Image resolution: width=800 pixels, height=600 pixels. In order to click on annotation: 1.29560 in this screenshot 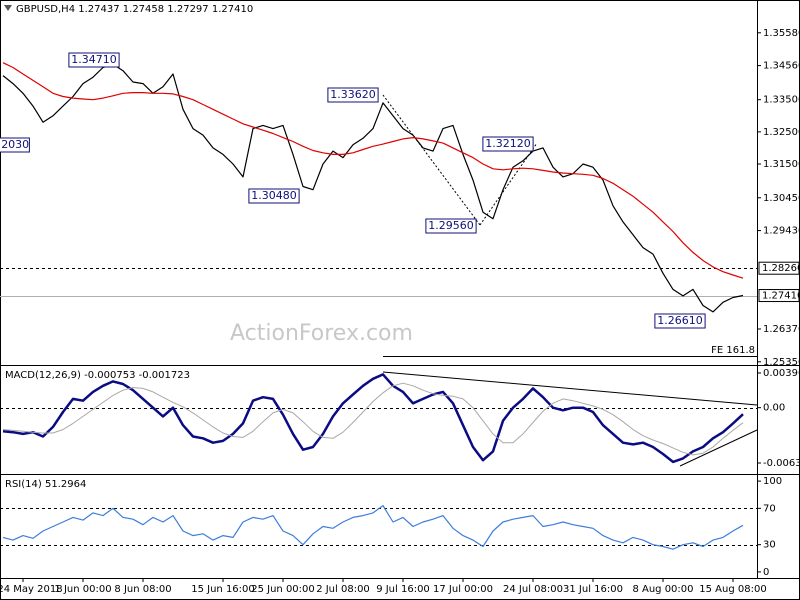, I will do `click(451, 225)`.